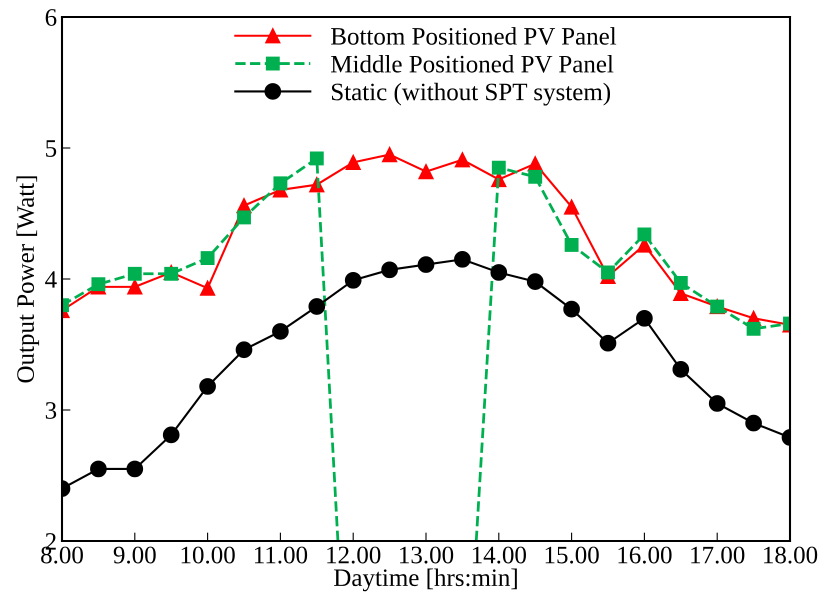 The width and height of the screenshot is (820, 611). Describe the element at coordinates (427, 555) in the screenshot. I see `x-tick-label: 13.00` at that location.